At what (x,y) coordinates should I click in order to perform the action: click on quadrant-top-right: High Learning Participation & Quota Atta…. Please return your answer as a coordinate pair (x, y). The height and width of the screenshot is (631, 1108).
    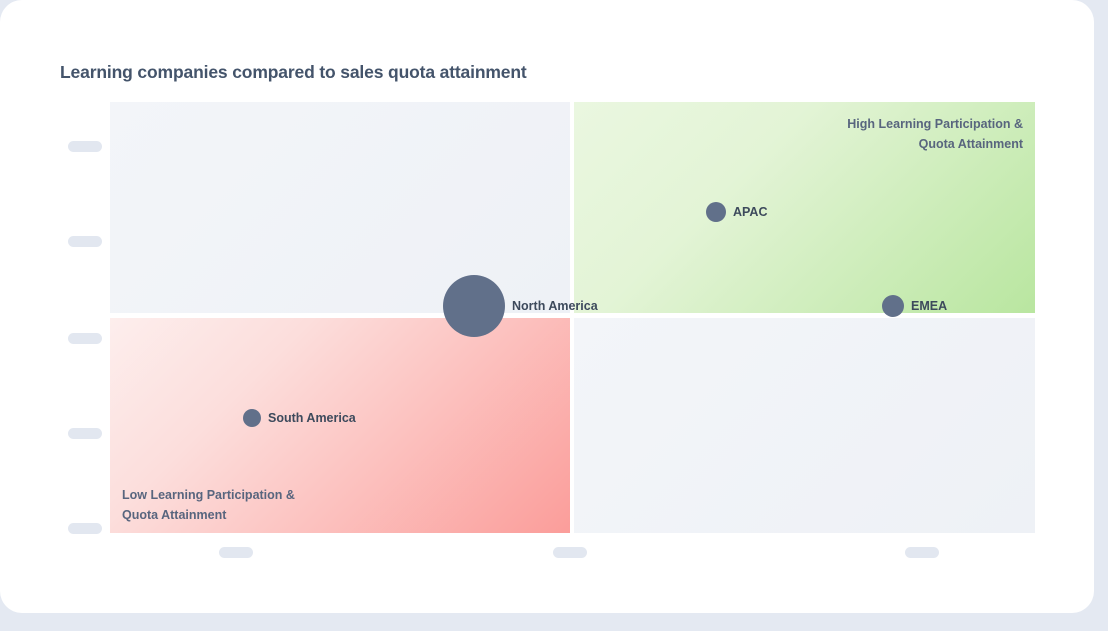
    Looking at the image, I should click on (804, 207).